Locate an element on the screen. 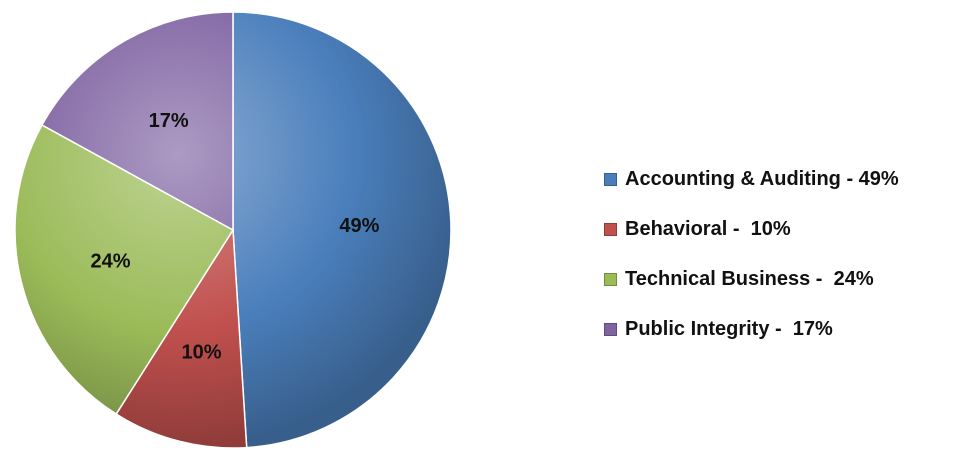  slice-label-technical-business: 24% is located at coordinates (111, 261).